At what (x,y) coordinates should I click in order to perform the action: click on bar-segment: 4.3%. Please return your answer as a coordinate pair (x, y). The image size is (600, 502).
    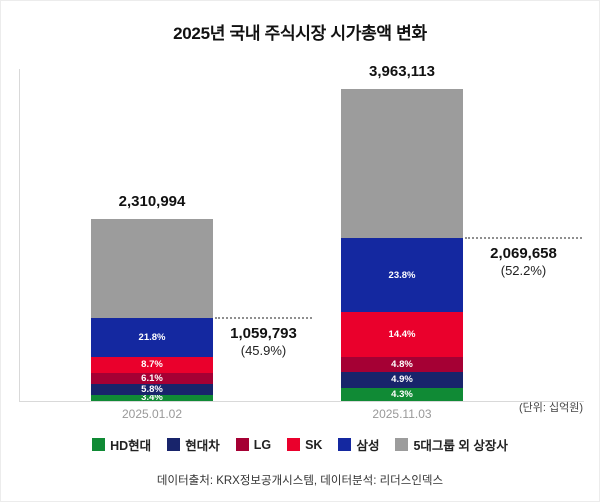
    Looking at the image, I should click on (402, 394).